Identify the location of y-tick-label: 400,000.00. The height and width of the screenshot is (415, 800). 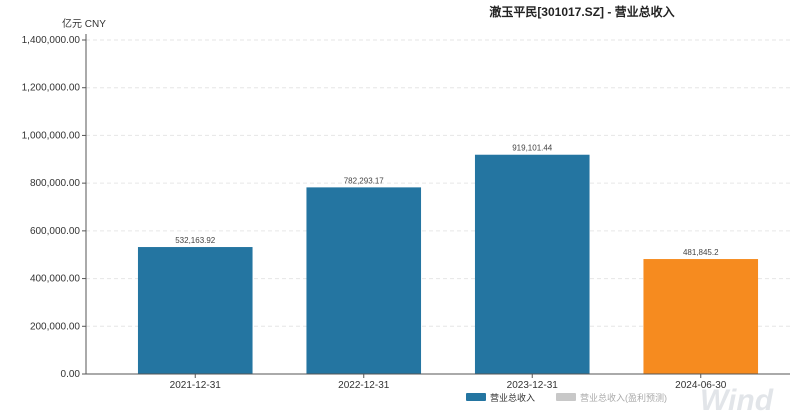
(55, 279).